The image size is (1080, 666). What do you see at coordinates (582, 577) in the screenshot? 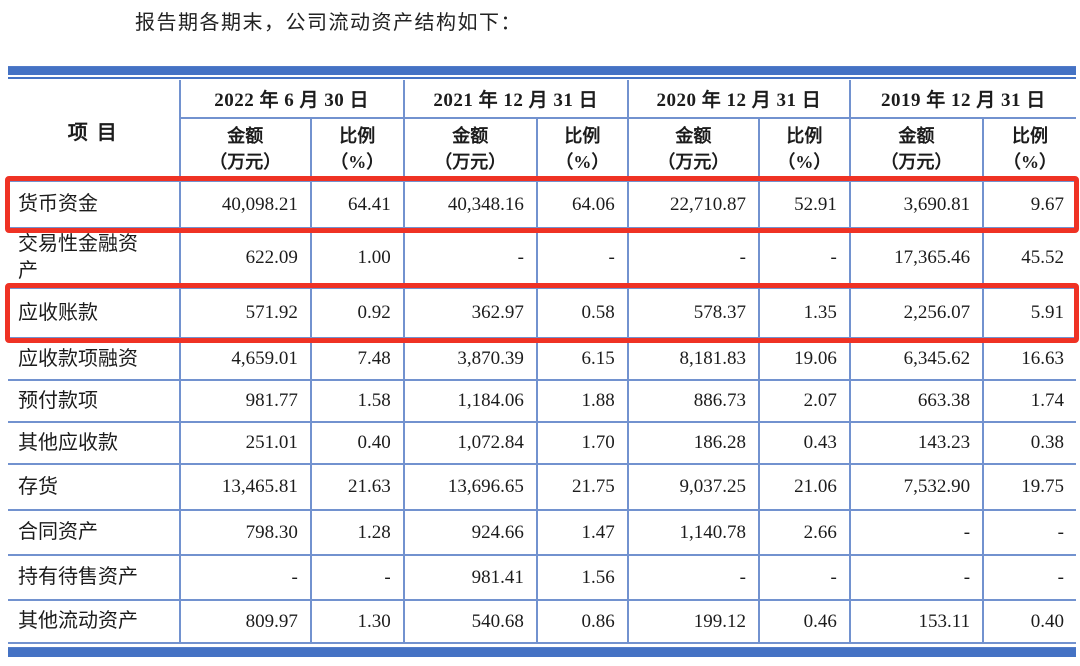
I see `ratio-cell: 1.56` at bounding box center [582, 577].